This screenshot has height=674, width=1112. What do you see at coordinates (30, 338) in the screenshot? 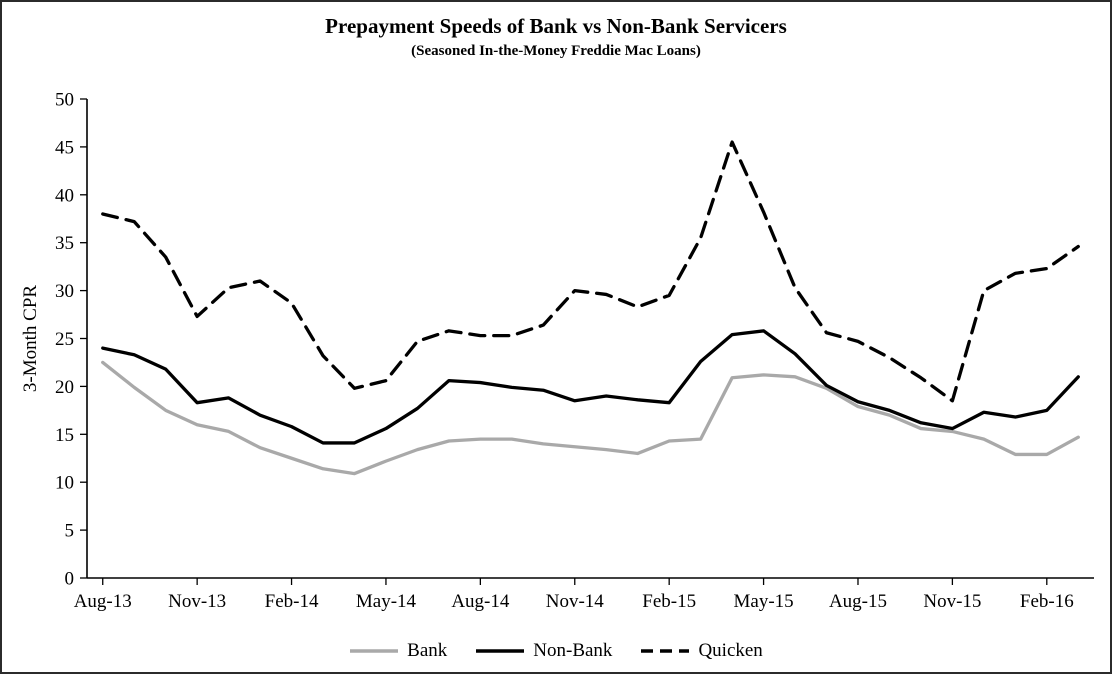
I see `y-axis-title: 3-Month CPR` at bounding box center [30, 338].